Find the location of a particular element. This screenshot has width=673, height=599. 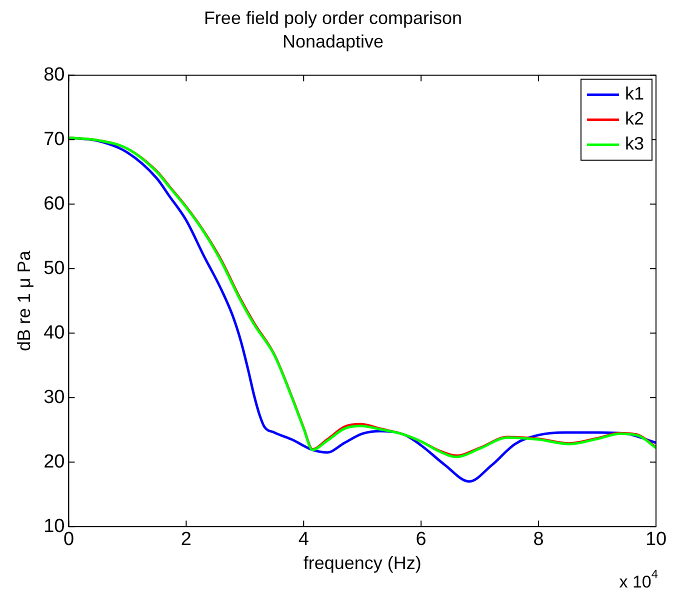

y-tick-label: 30 is located at coordinates (54, 397).